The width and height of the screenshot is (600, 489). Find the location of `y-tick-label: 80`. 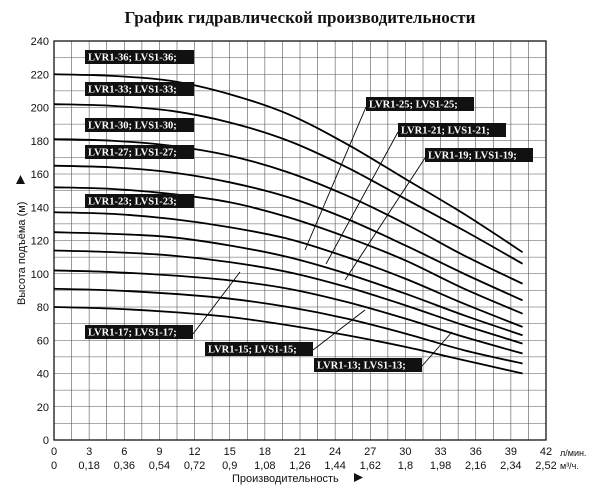

y-tick-label: 80 is located at coordinates (43, 308).